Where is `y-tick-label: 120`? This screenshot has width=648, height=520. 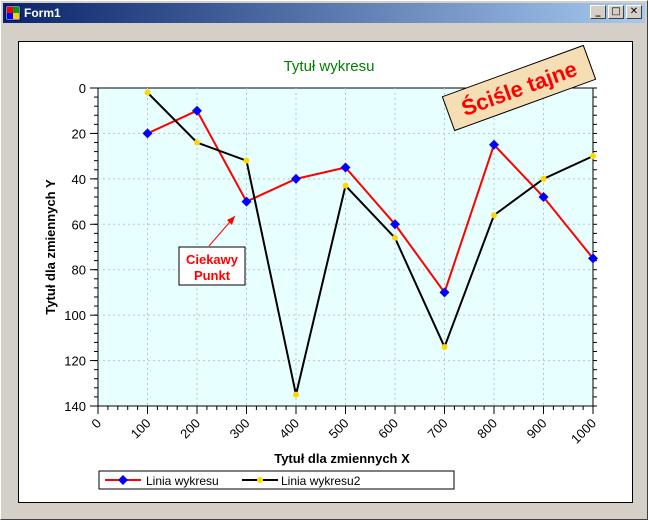 y-tick-label: 120 is located at coordinates (75, 361).